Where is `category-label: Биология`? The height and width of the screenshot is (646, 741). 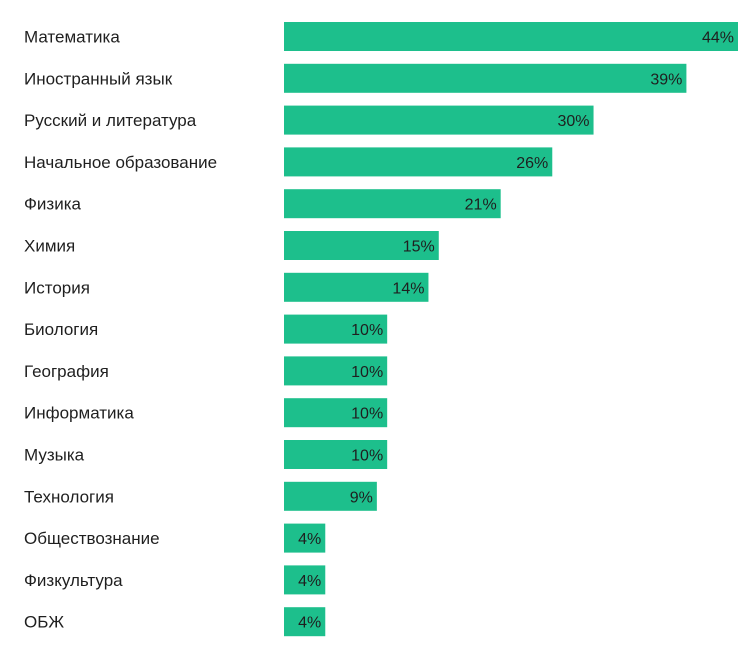
category-label: Биология is located at coordinates (61, 329).